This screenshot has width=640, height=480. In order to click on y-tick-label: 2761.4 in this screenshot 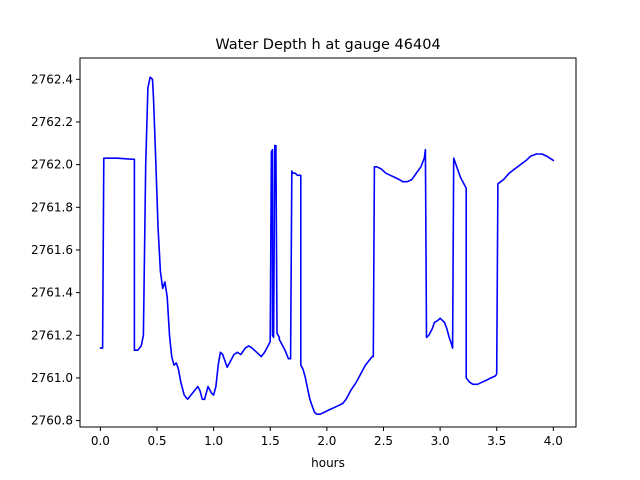, I will do `click(52, 293)`.